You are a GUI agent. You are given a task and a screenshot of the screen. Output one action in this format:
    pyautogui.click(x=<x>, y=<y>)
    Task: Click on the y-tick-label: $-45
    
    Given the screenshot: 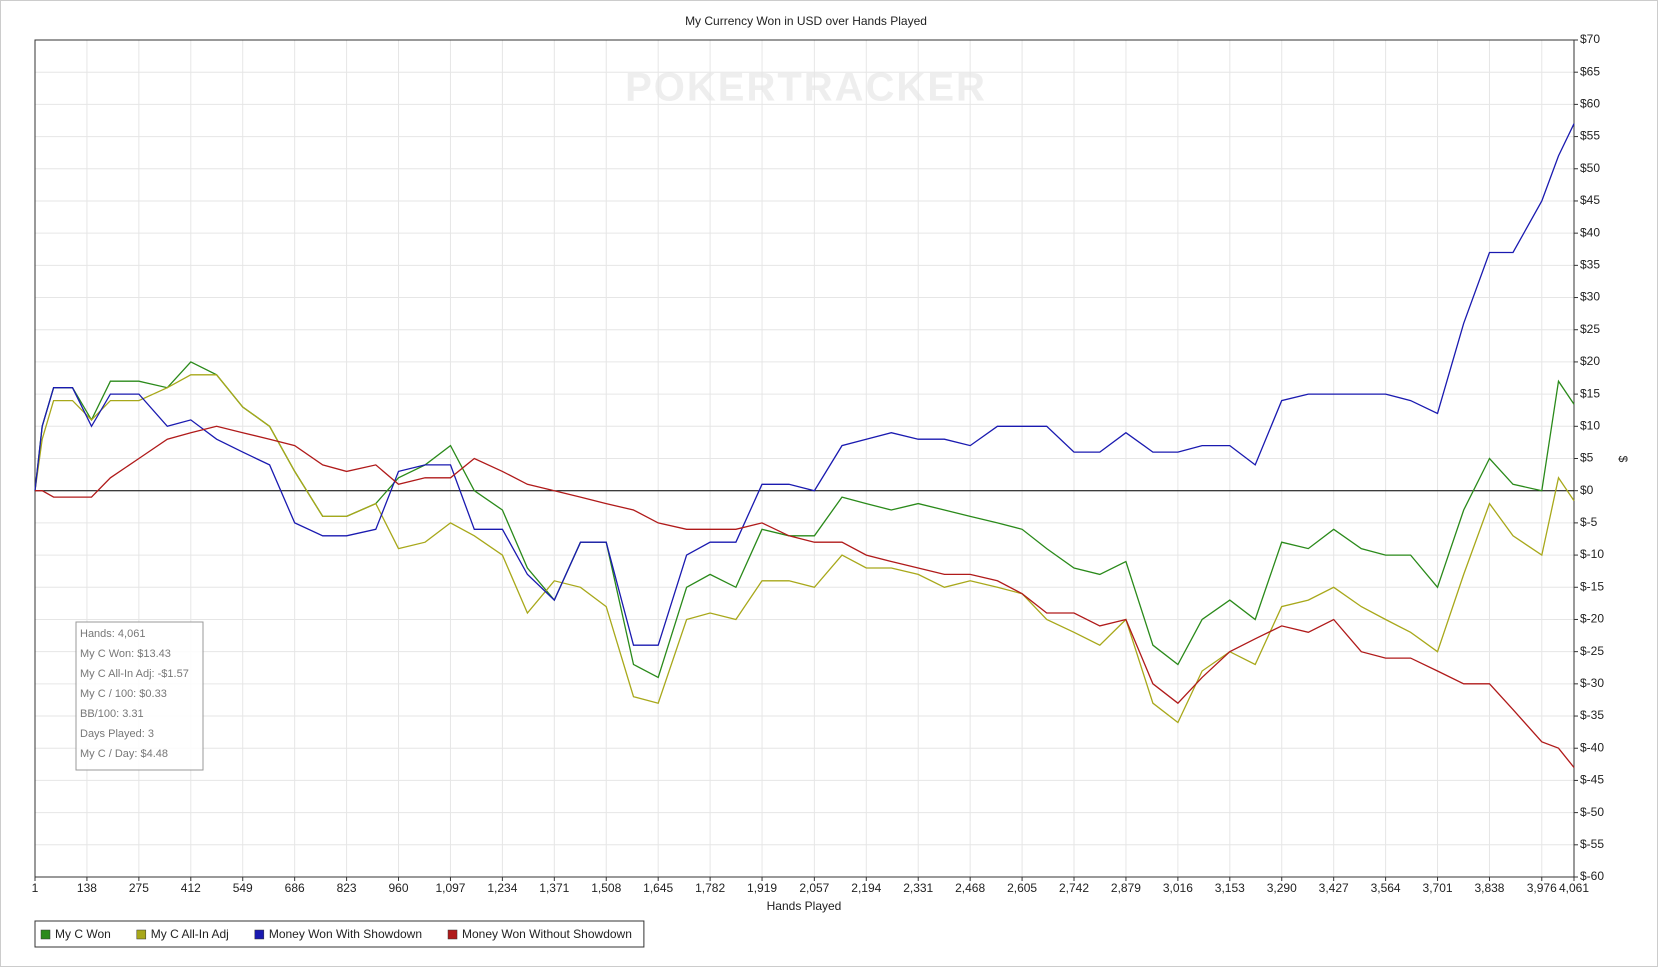 What is the action you would take?
    pyautogui.click(x=1592, y=780)
    